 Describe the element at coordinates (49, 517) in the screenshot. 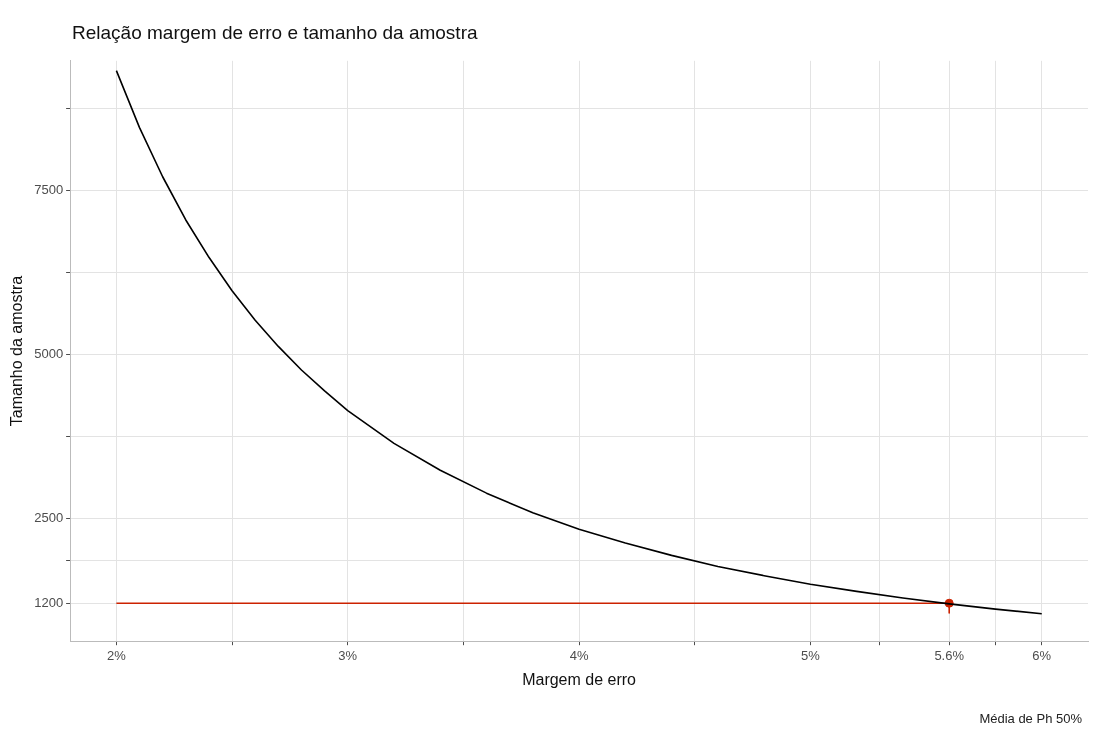

I see `y-tick-label: 2500` at that location.